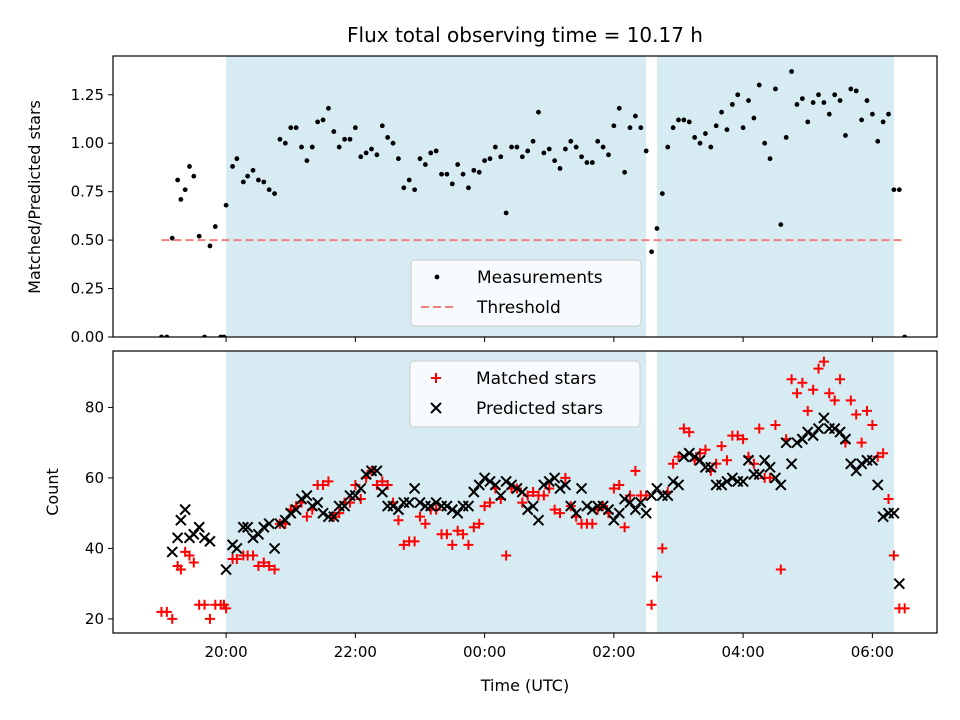 This screenshot has width=960, height=720. What do you see at coordinates (94, 619) in the screenshot?
I see `y-tick-label: 20` at bounding box center [94, 619].